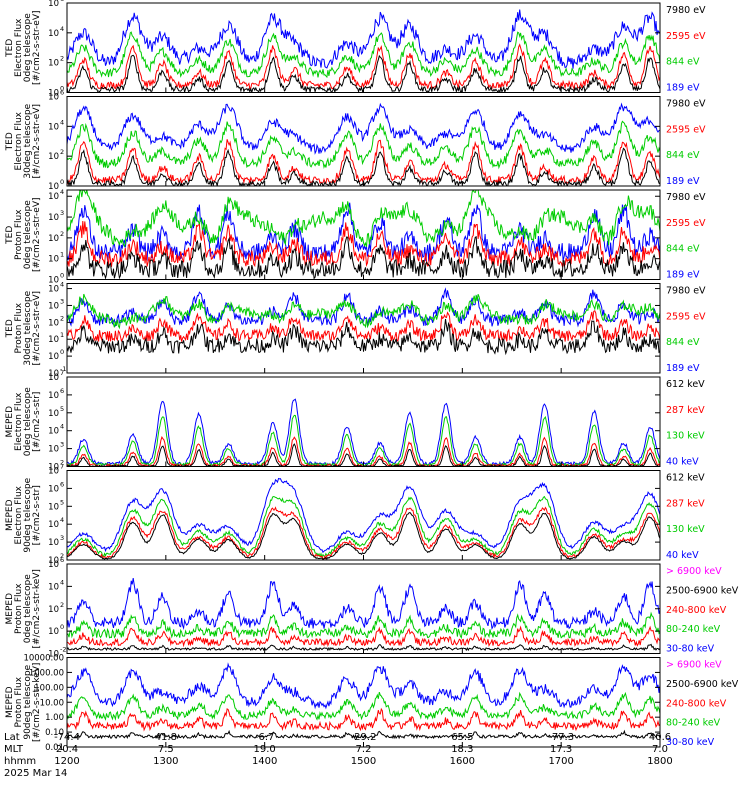  What do you see at coordinates (690, 742) in the screenshot?
I see `panel-8-legend-entry: 30-80 keV` at bounding box center [690, 742].